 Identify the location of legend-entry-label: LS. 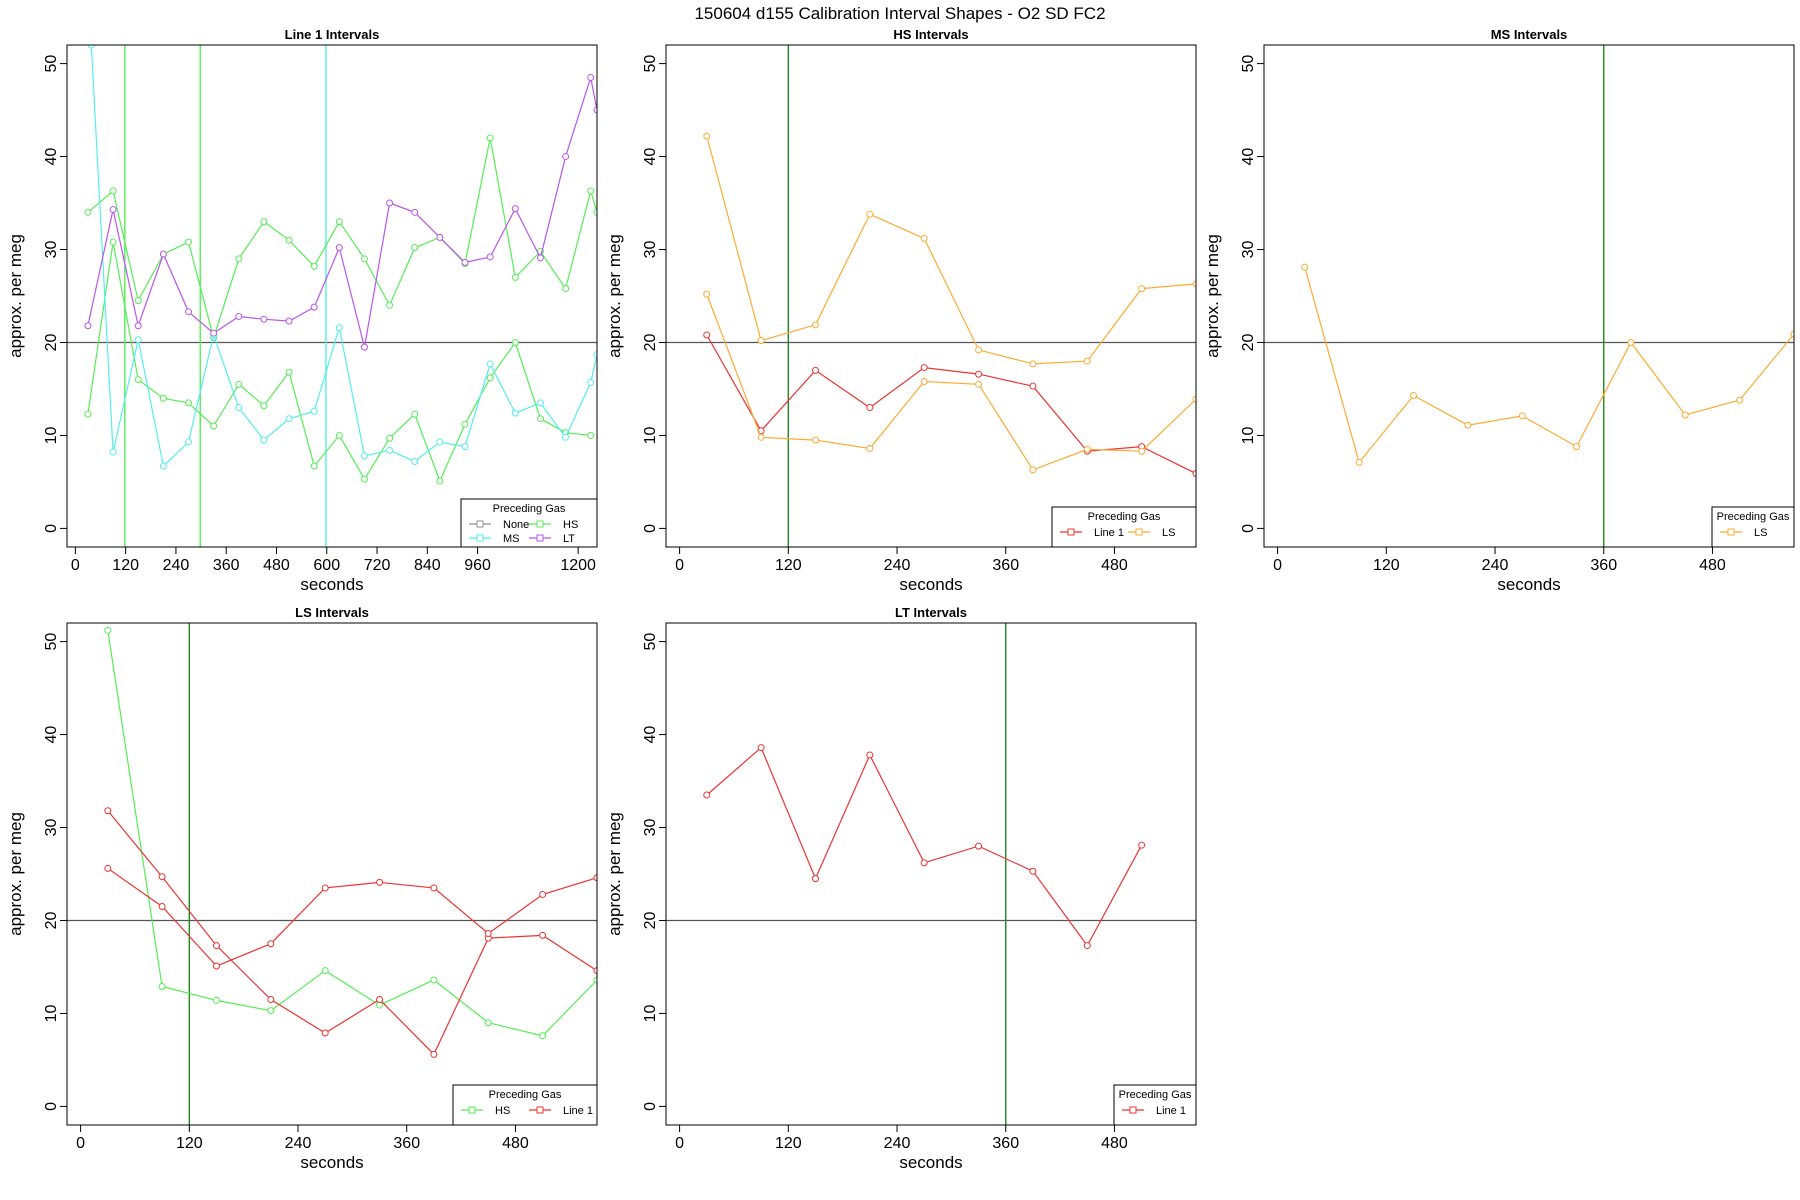
(1168, 533).